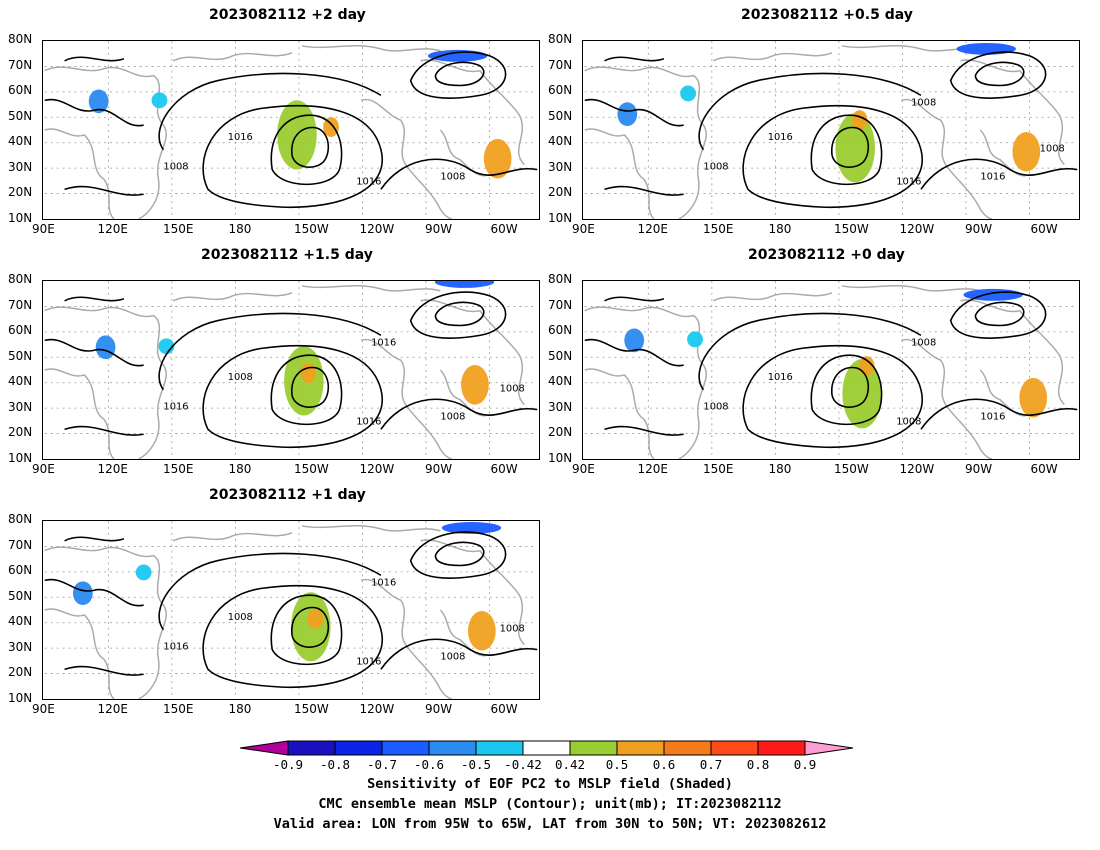  I want to click on lon-tick-label: 120W, so click(377, 469).